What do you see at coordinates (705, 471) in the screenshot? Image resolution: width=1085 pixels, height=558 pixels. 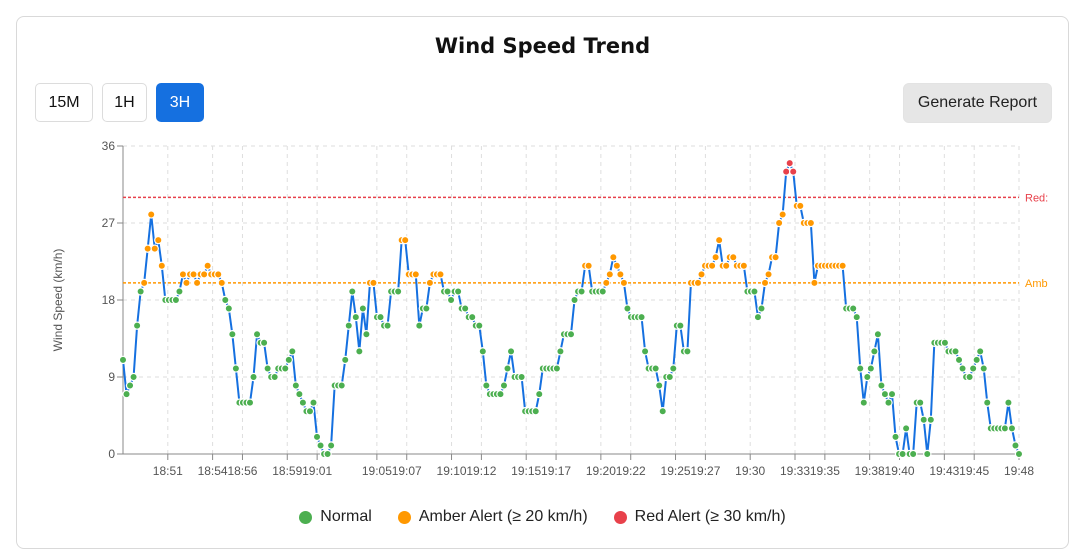 I see `x-tick-label: 19:27` at bounding box center [705, 471].